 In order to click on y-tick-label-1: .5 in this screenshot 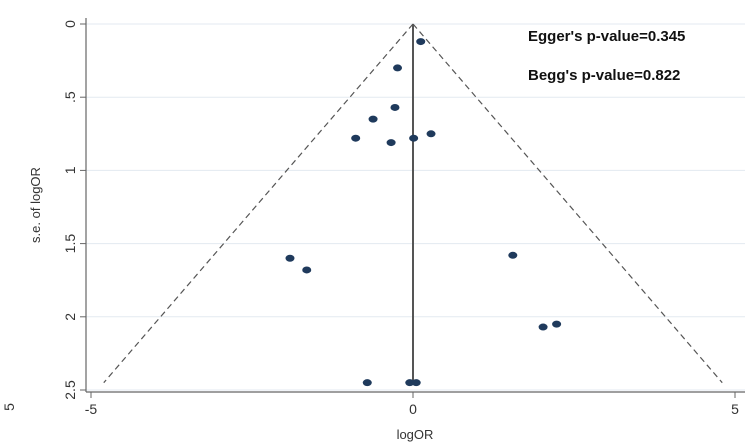, I will do `click(70, 97)`.